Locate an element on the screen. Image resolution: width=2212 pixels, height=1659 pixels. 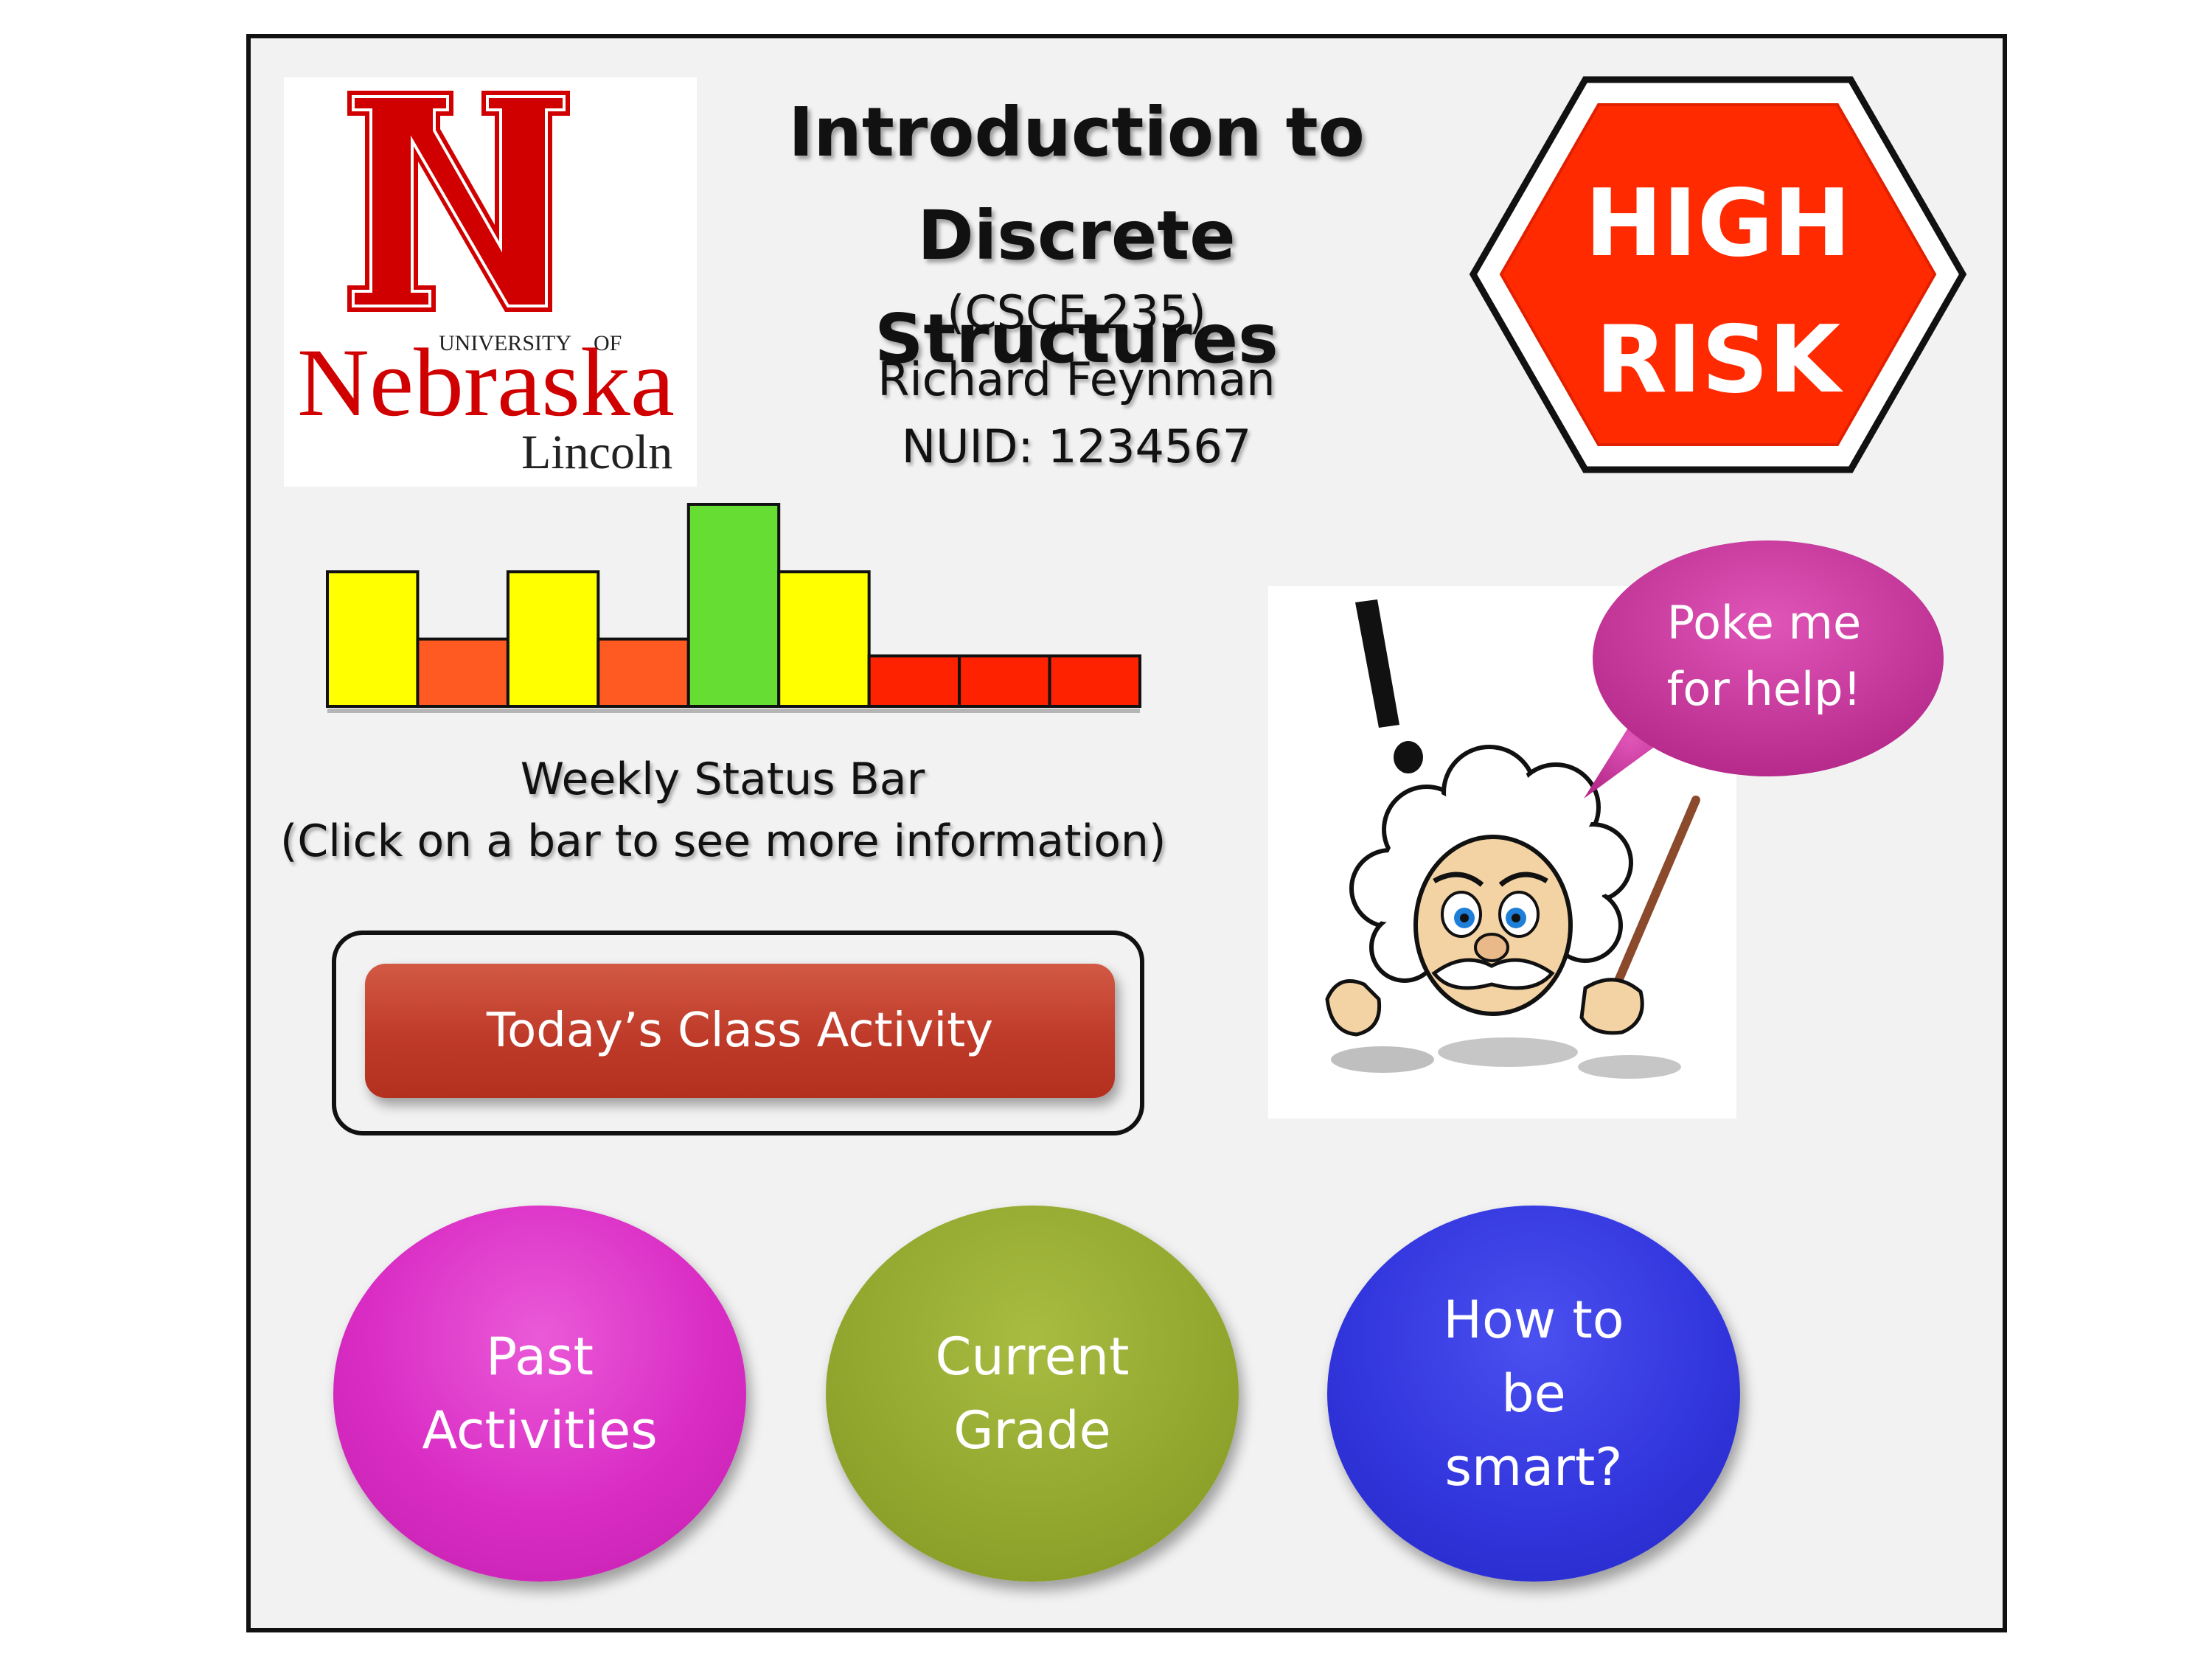
current-grade-line2: Grade is located at coordinates (1032, 1430).